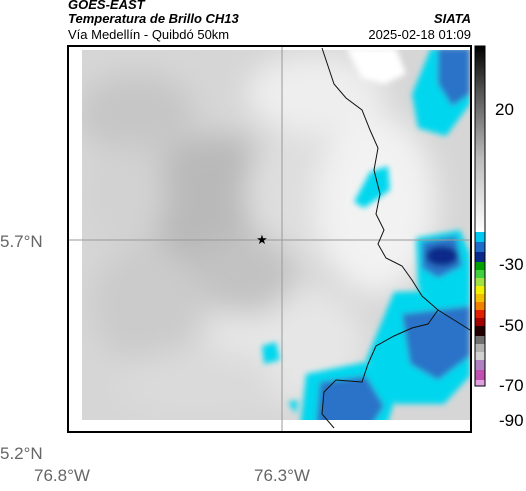  I want to click on colorbar-tick-label: -30, so click(511, 264).